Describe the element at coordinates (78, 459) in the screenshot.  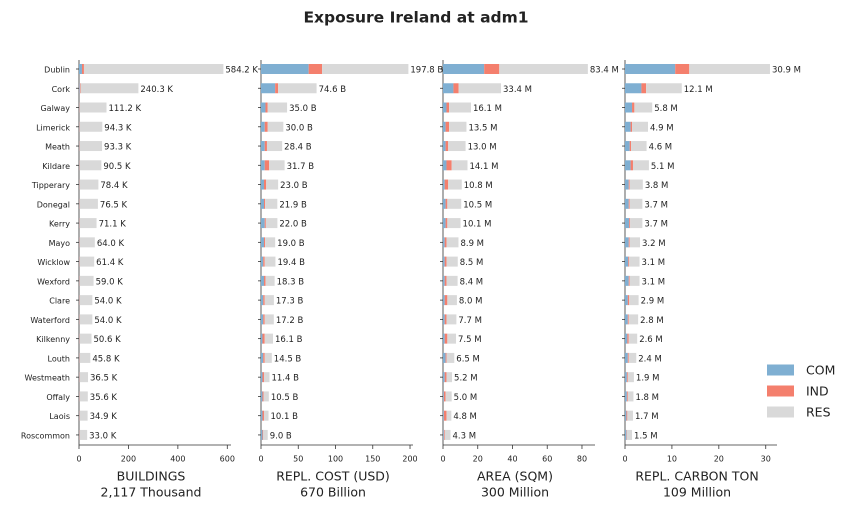
I see `x-tick-label: 0` at that location.